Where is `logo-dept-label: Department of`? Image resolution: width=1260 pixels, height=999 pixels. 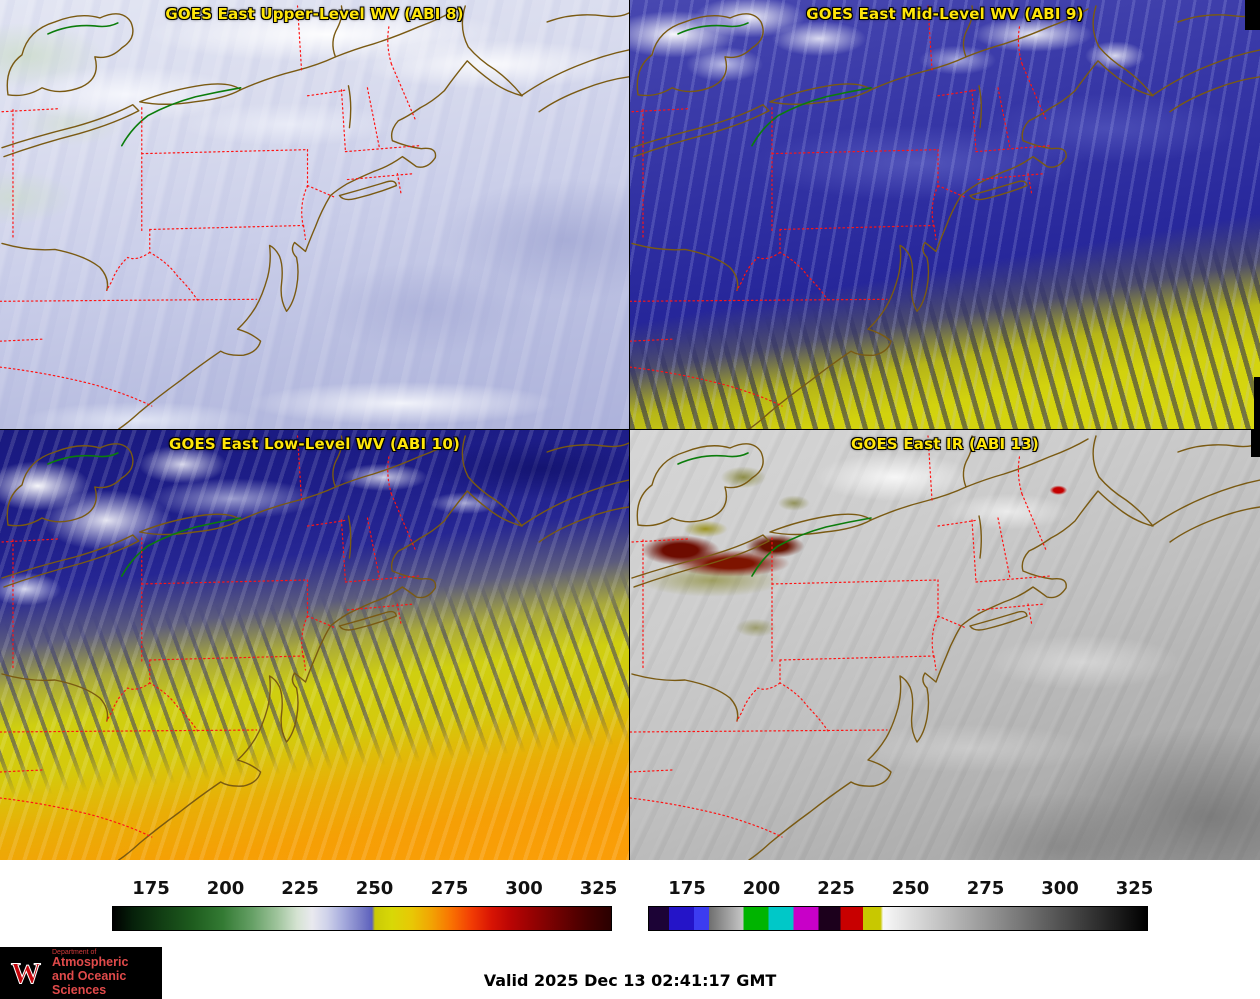 logo-dept-label: Department of is located at coordinates (74, 952).